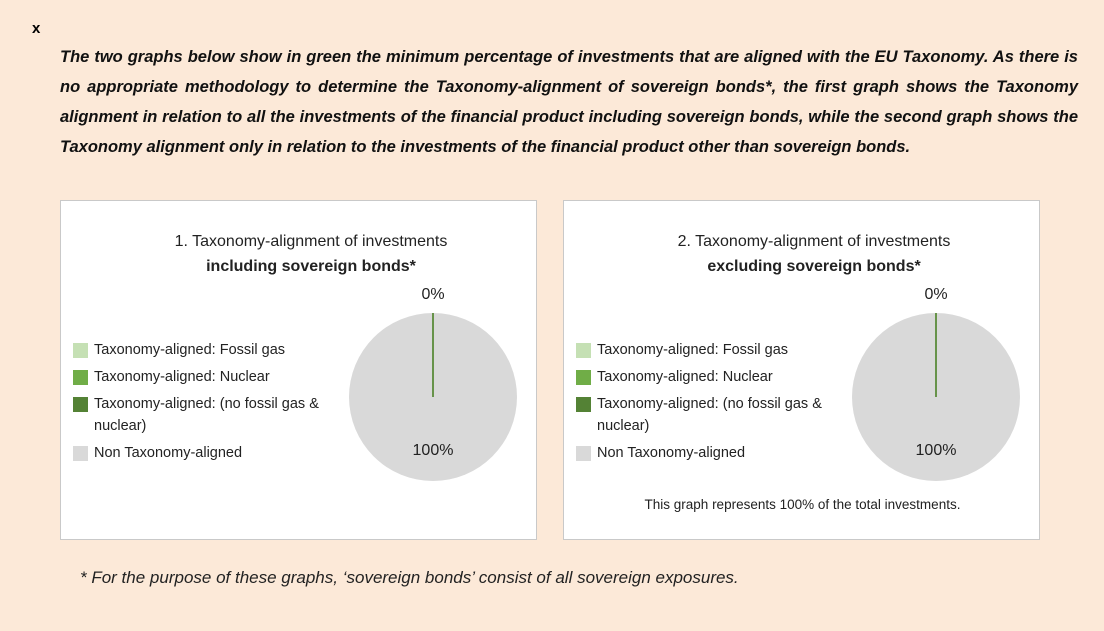 The width and height of the screenshot is (1104, 631). Describe the element at coordinates (814, 241) in the screenshot. I see `chart-title: 2. Taxonomy-alignment of investments` at that location.